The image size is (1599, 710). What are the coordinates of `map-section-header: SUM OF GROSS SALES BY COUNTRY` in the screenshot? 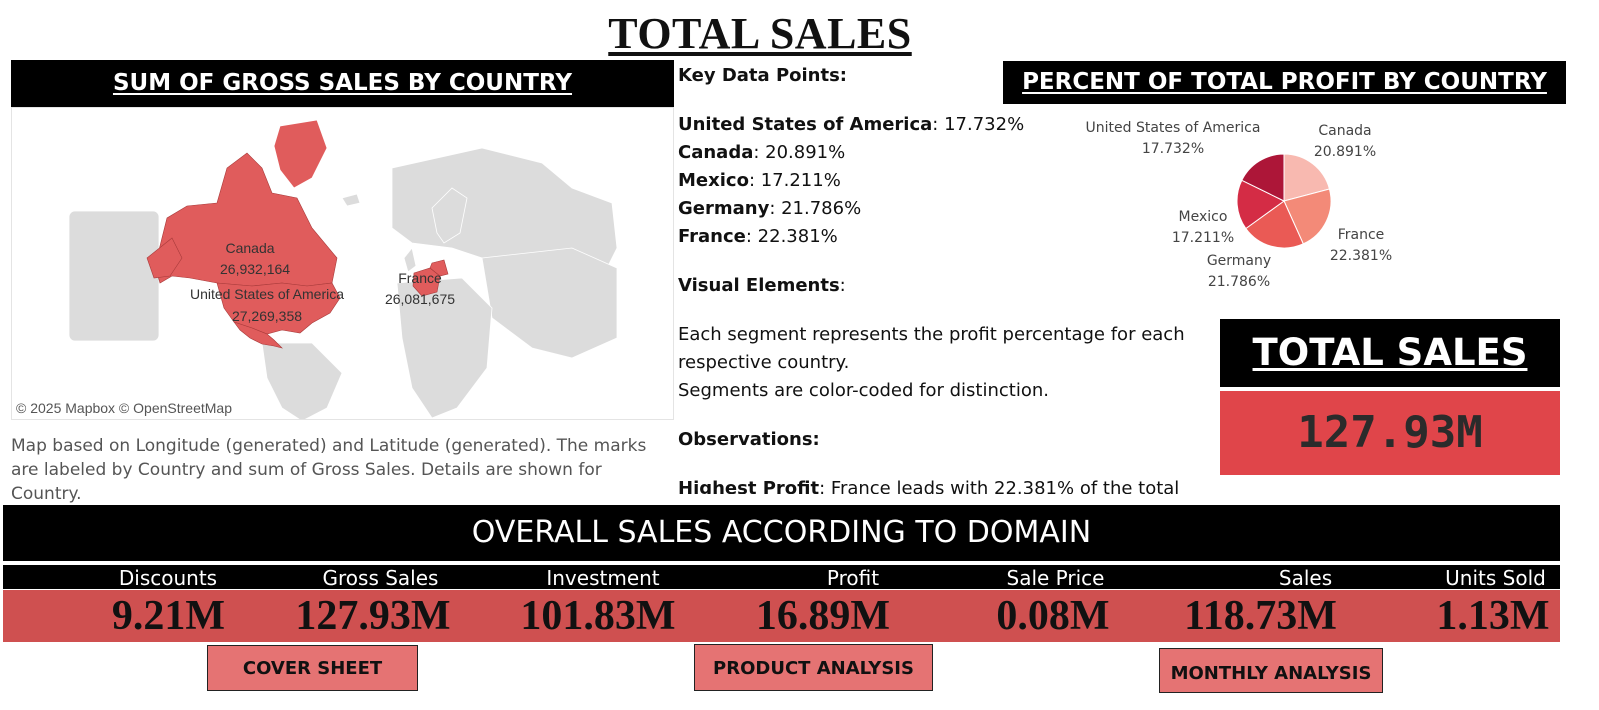 It's located at (342, 83).